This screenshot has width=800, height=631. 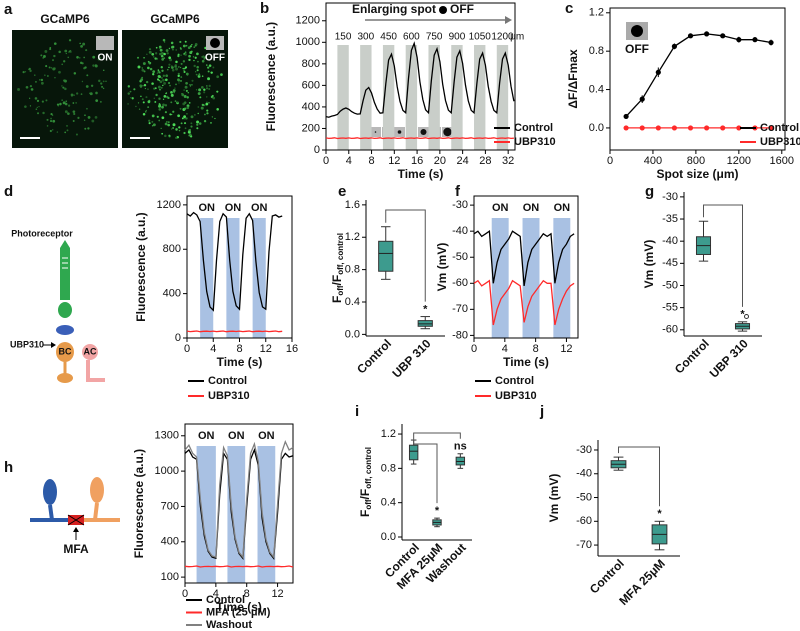 What do you see at coordinates (50, 492) in the screenshot?
I see `cell-left` at bounding box center [50, 492].